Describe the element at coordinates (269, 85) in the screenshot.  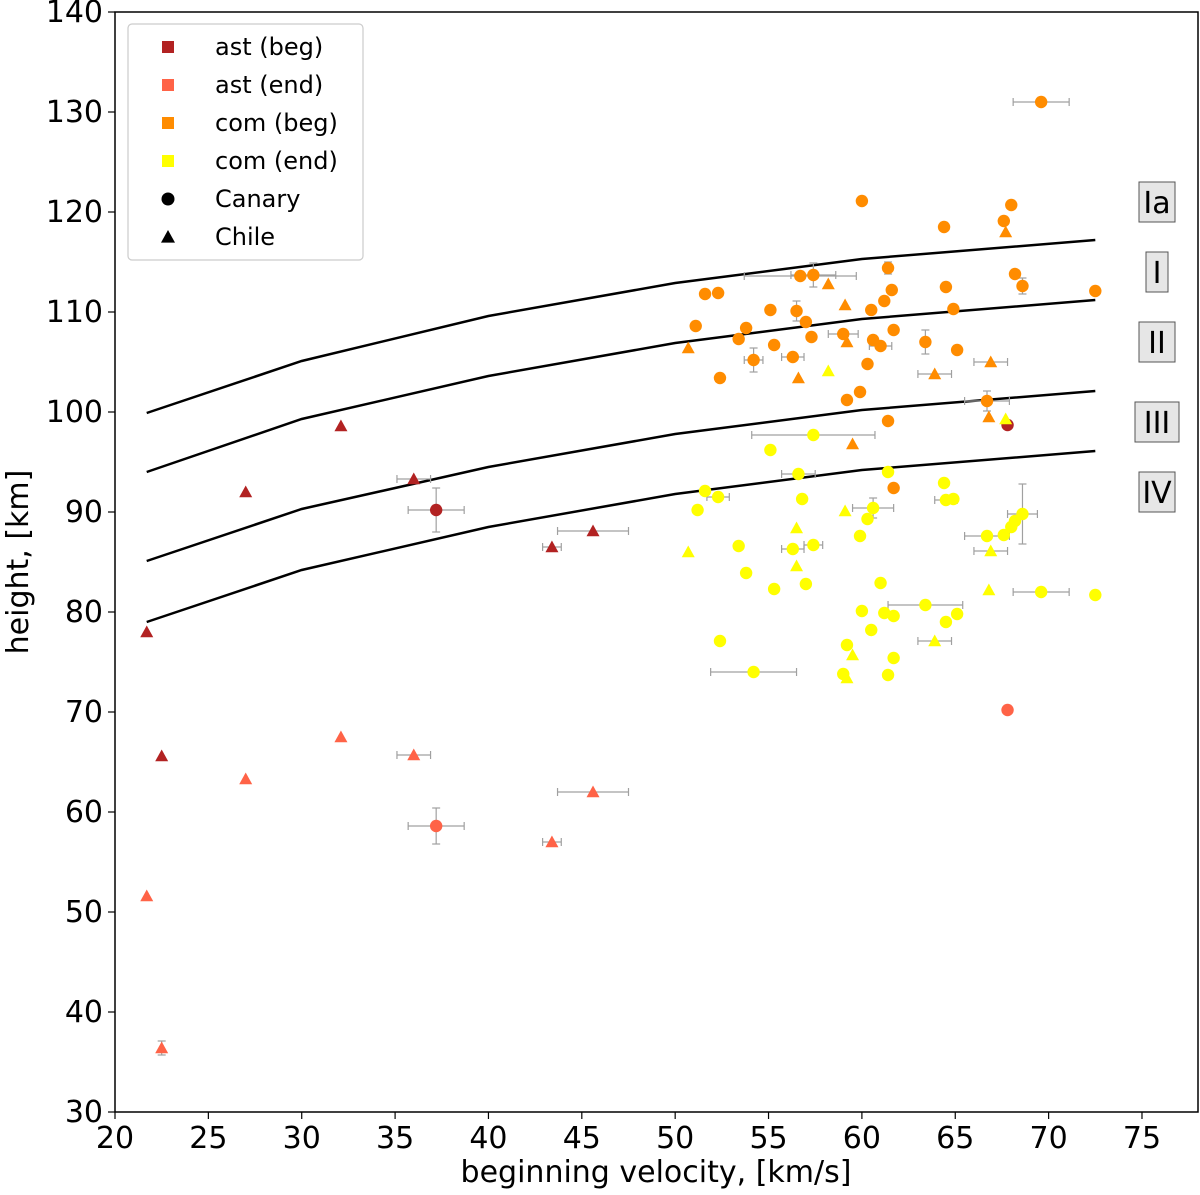
I see `legend-label: ast (end)` at that location.